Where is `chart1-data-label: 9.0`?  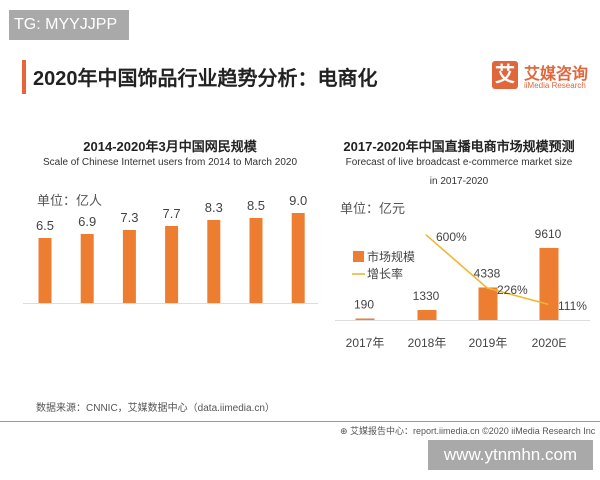 chart1-data-label: 9.0 is located at coordinates (298, 200).